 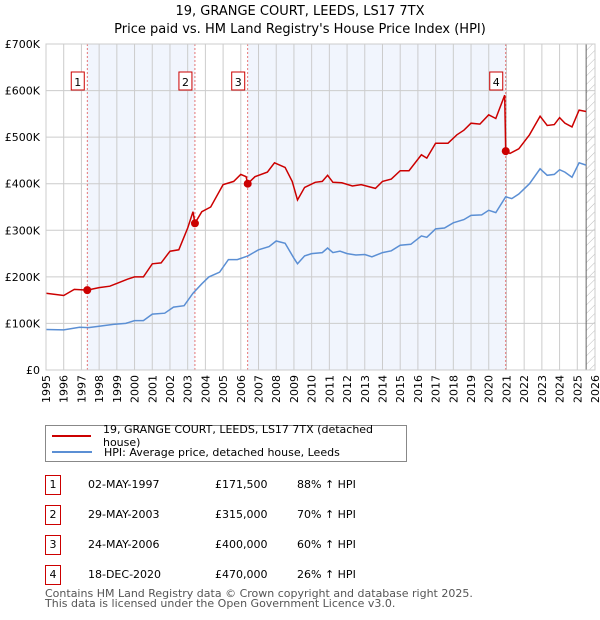 I want to click on x-tick-label: 2017, so click(x=436, y=389).